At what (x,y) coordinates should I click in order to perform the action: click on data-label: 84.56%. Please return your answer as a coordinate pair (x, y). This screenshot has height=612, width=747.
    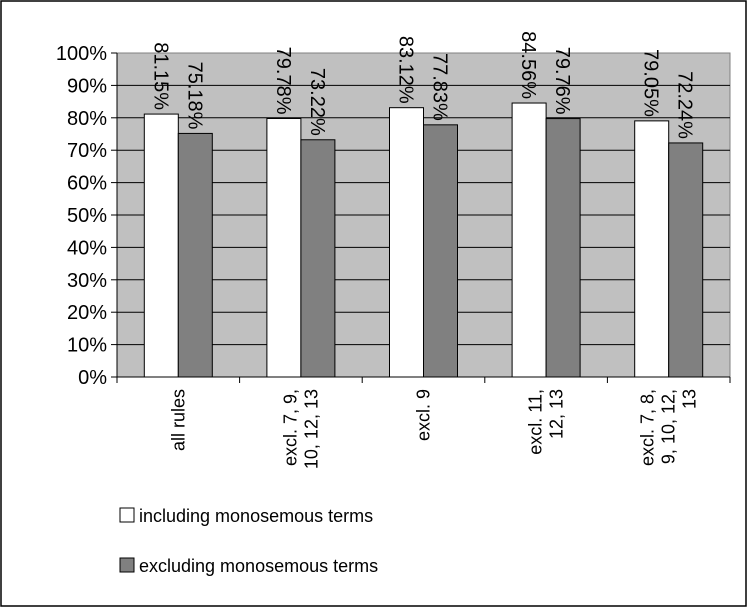
    Looking at the image, I should click on (528, 65).